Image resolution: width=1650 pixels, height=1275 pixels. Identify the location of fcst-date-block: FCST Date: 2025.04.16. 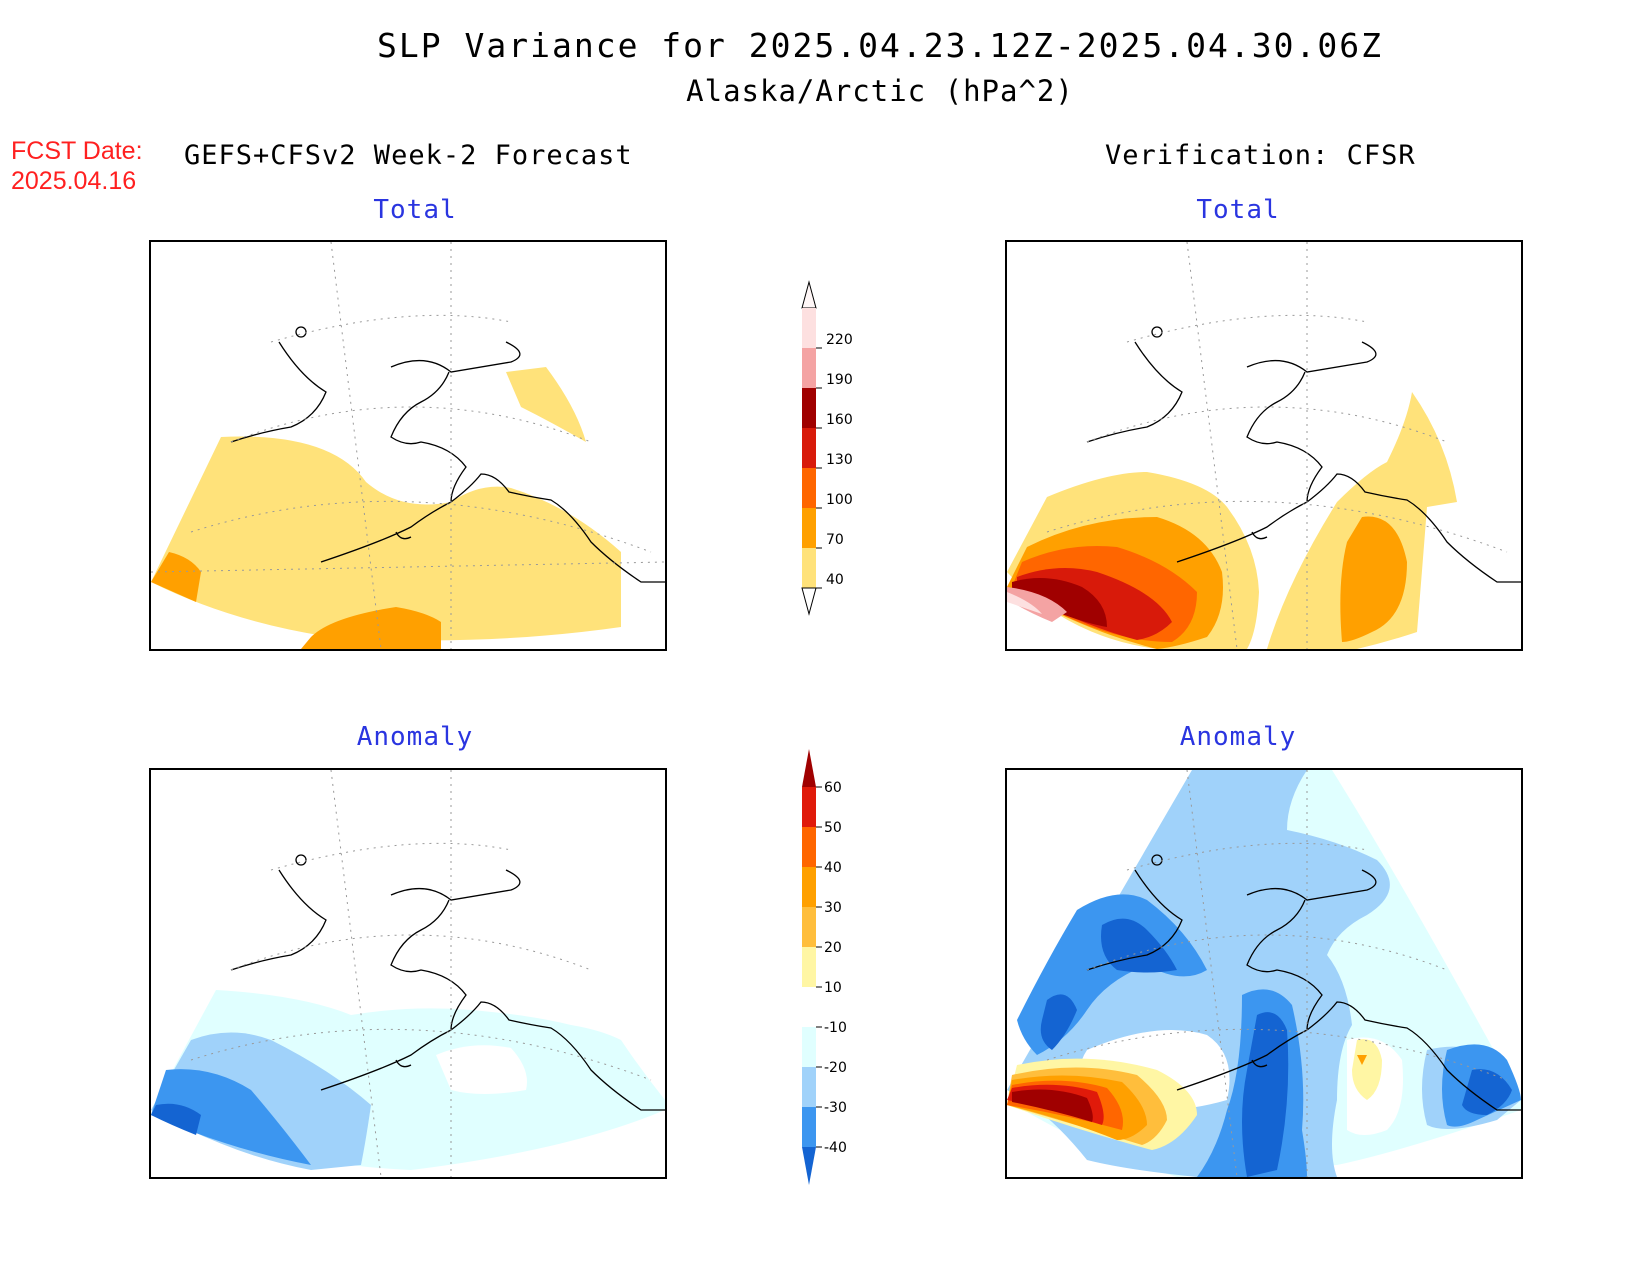
(77, 166).